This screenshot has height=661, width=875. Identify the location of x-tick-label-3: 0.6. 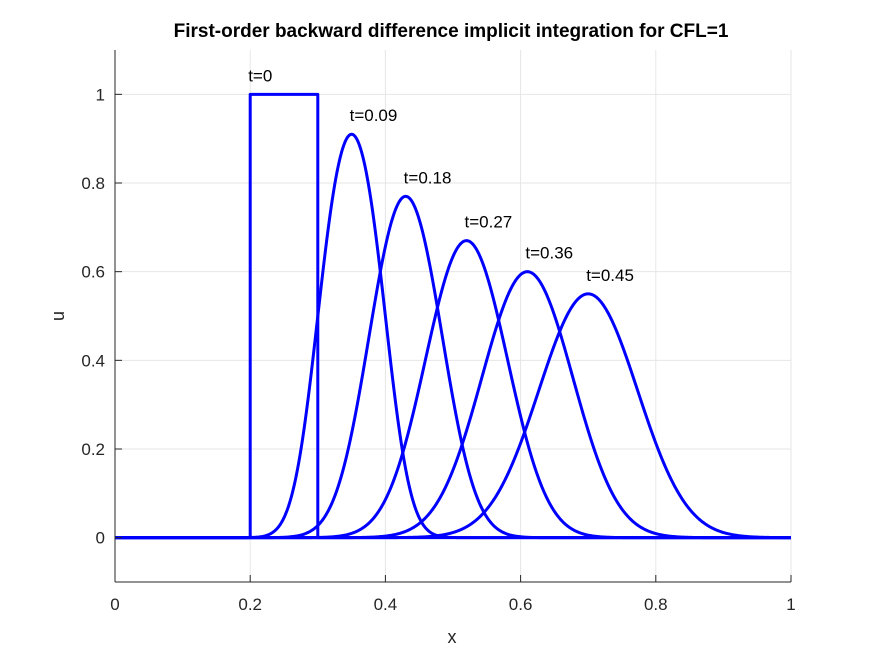
(521, 604).